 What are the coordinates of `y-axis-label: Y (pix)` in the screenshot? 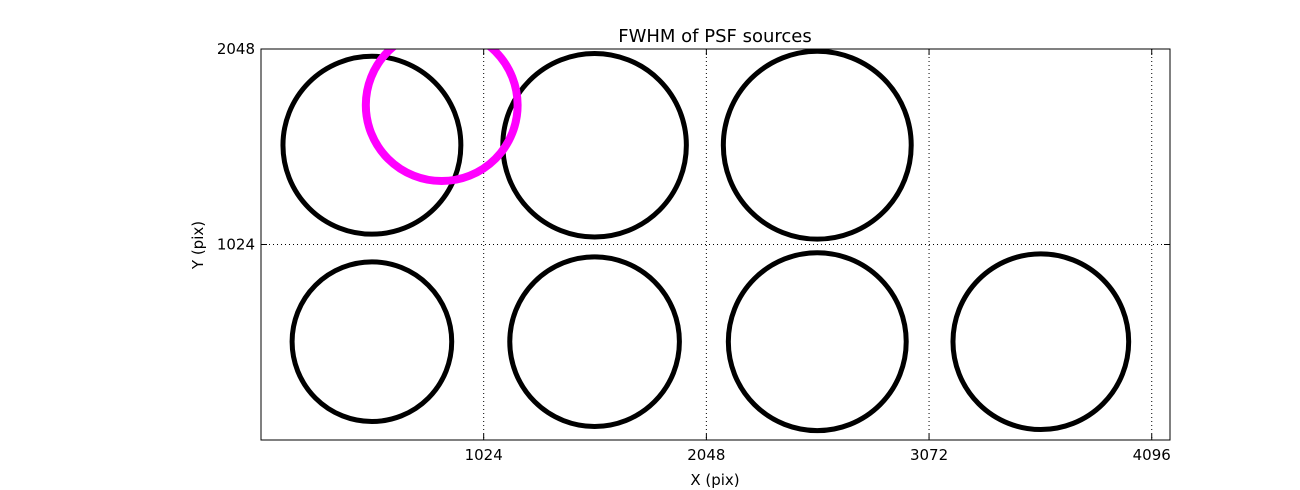 It's located at (198, 245).